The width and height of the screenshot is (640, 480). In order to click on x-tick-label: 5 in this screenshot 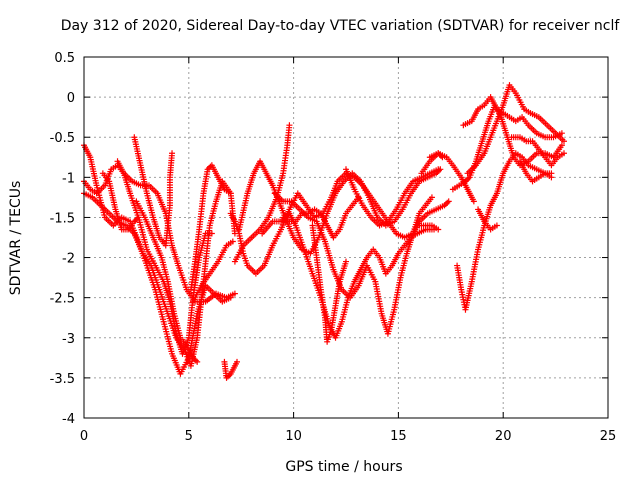, I will do `click(189, 436)`.